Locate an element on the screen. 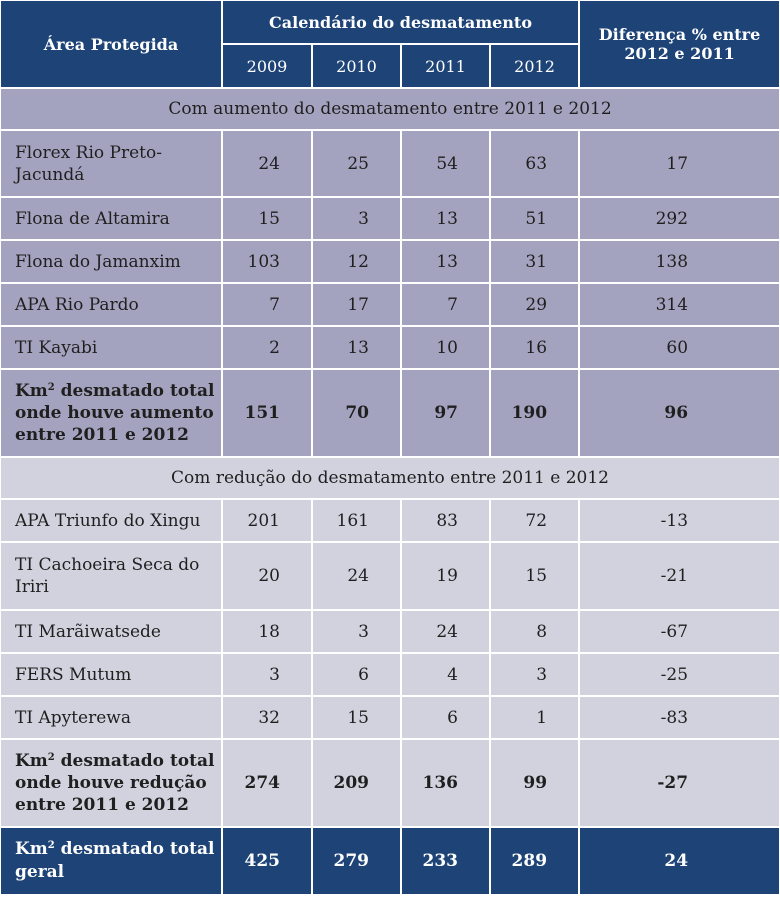  diff-cell: -13 is located at coordinates (680, 521).